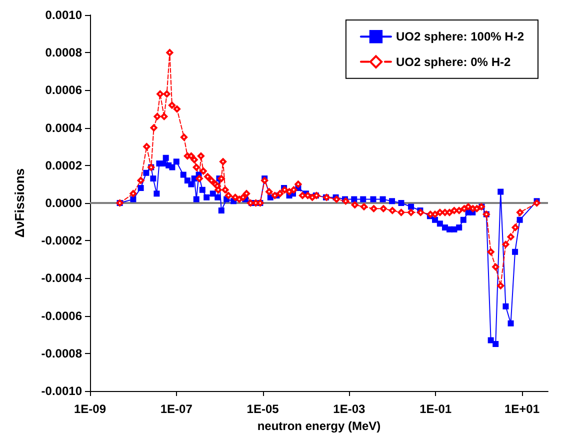 The width and height of the screenshot is (563, 437). Describe the element at coordinates (63, 127) in the screenshot. I see `y-tick-label: 0.0004` at that location.